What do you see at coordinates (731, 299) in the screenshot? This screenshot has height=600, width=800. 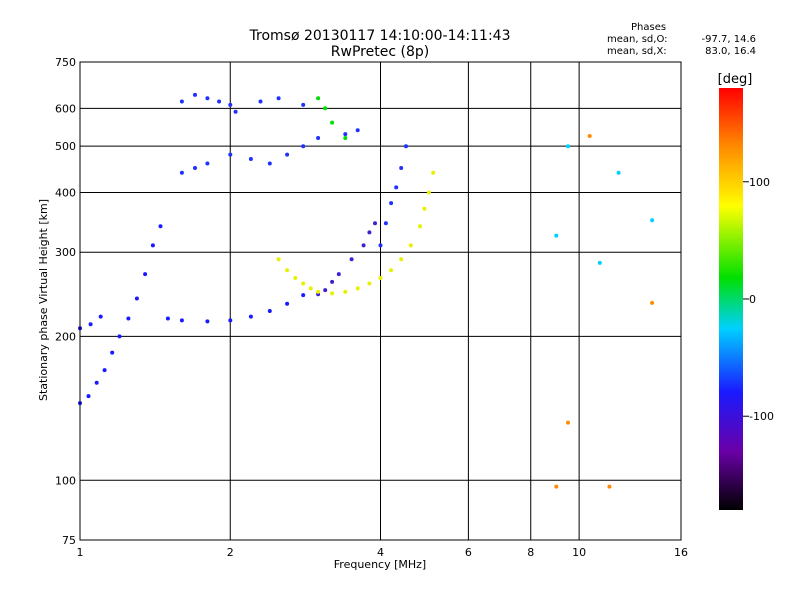 I see `colorbar` at bounding box center [731, 299].